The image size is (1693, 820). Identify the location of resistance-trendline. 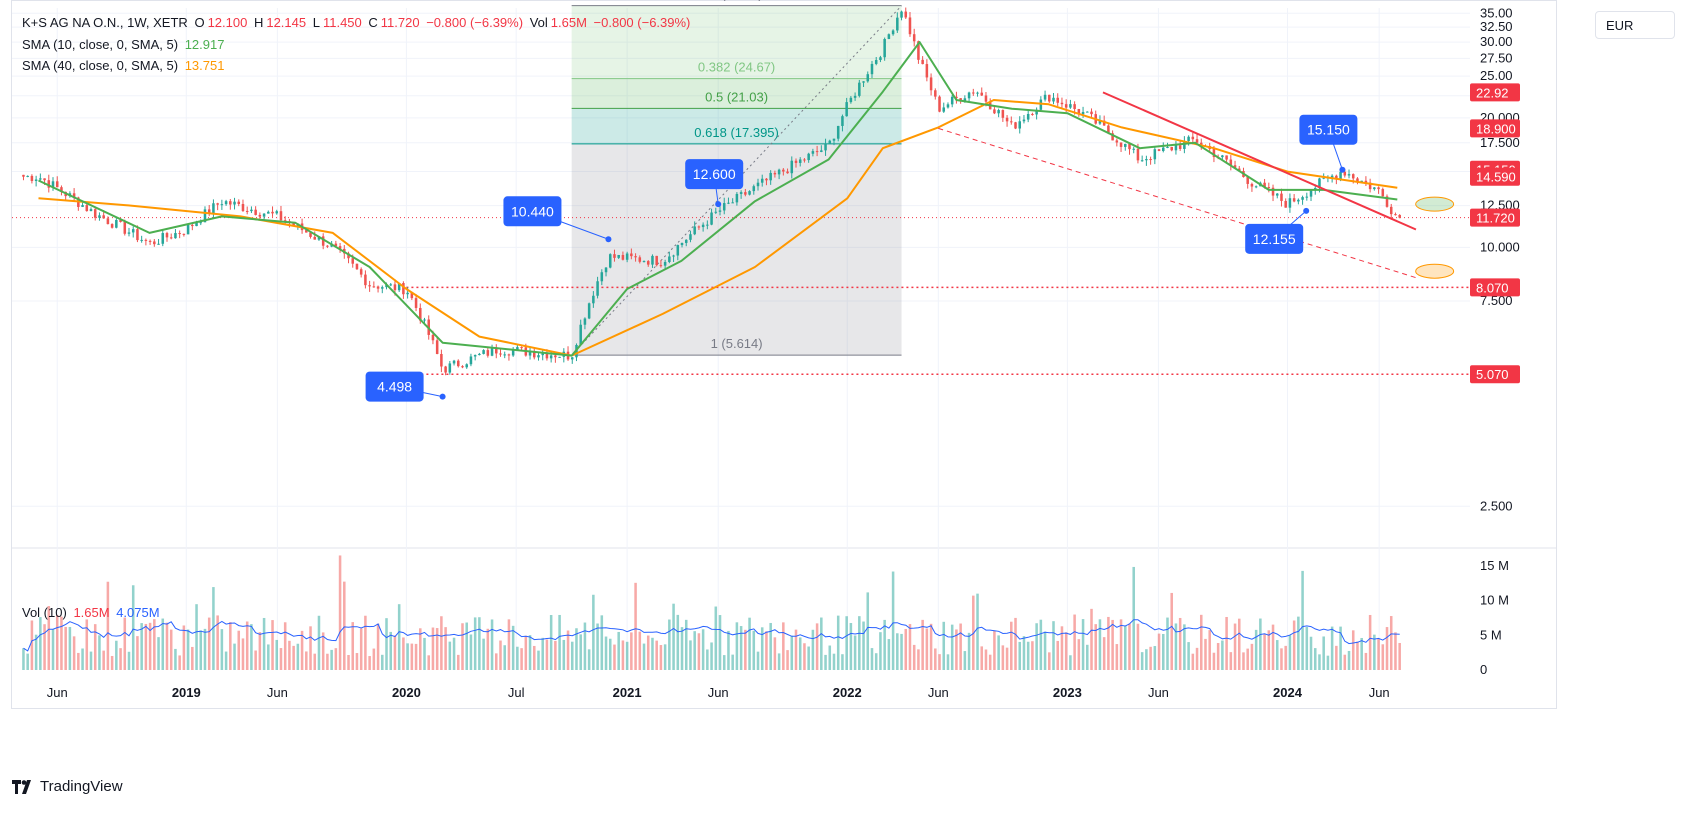
(1259, 161).